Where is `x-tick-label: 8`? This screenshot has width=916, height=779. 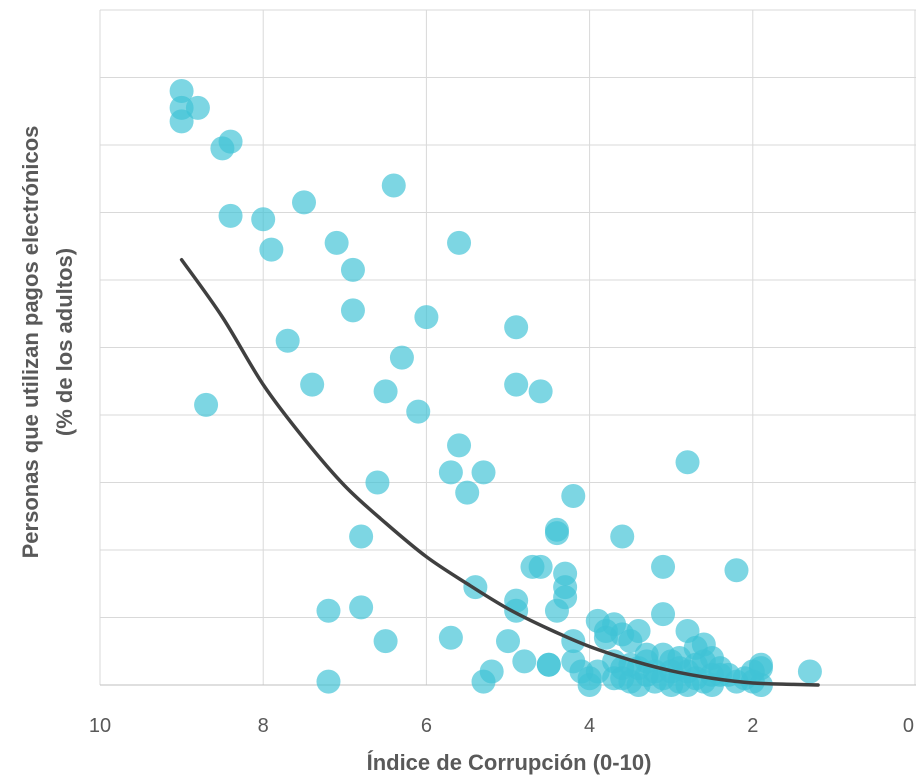 x-tick-label: 8 is located at coordinates (263, 726).